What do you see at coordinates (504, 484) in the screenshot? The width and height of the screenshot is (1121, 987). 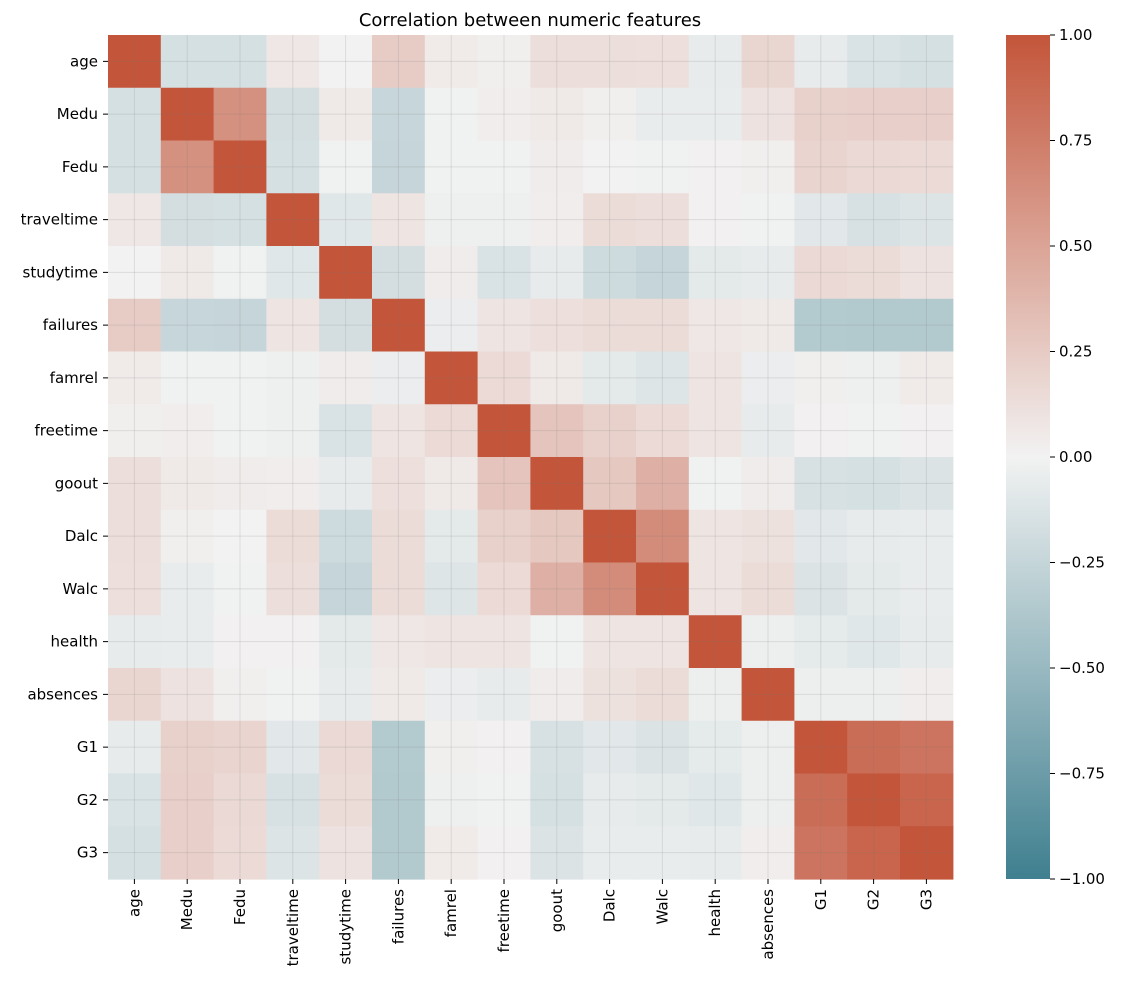 I see `heatmap-cell-goout-freetime` at bounding box center [504, 484].